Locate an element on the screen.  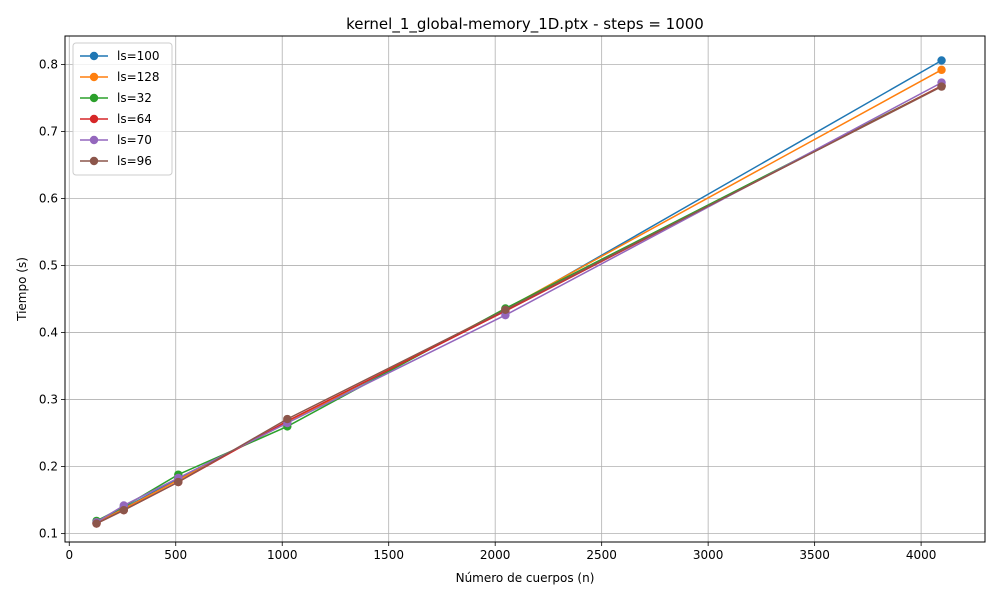
y-tick-label: 0.1 is located at coordinates (48, 534).